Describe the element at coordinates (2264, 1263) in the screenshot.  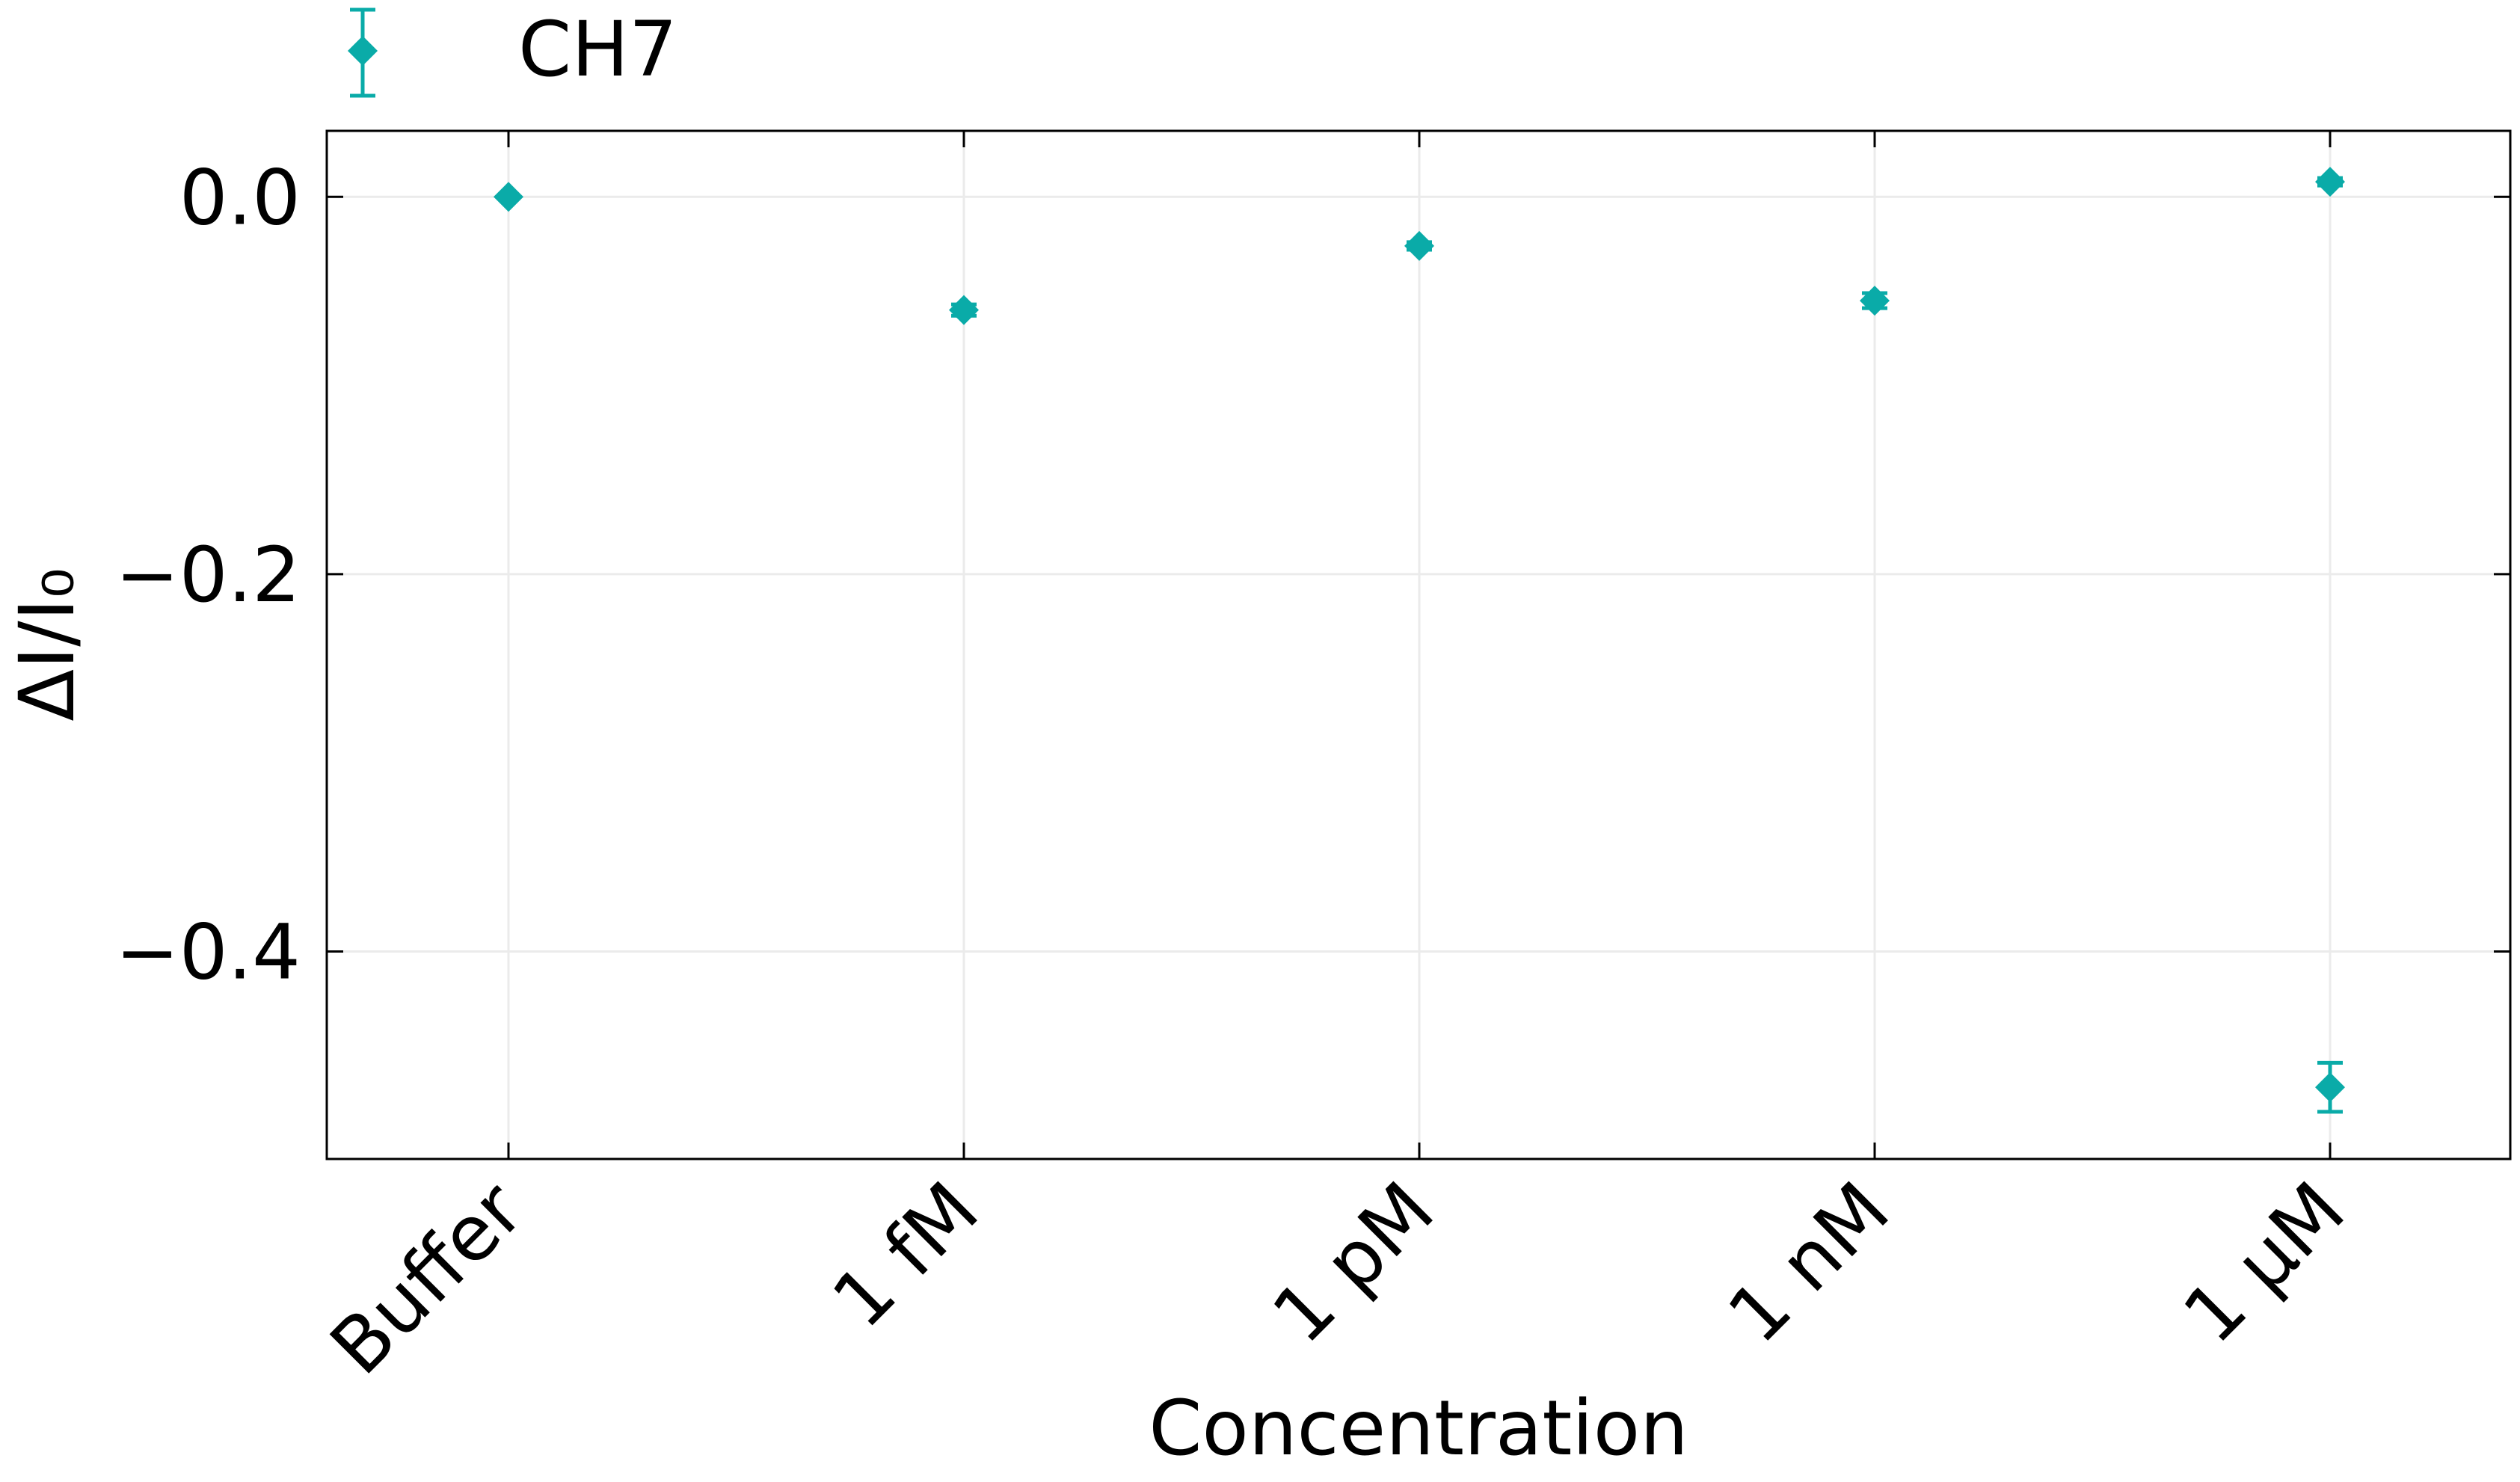
I see `x-tick-label: 1 μM` at that location.